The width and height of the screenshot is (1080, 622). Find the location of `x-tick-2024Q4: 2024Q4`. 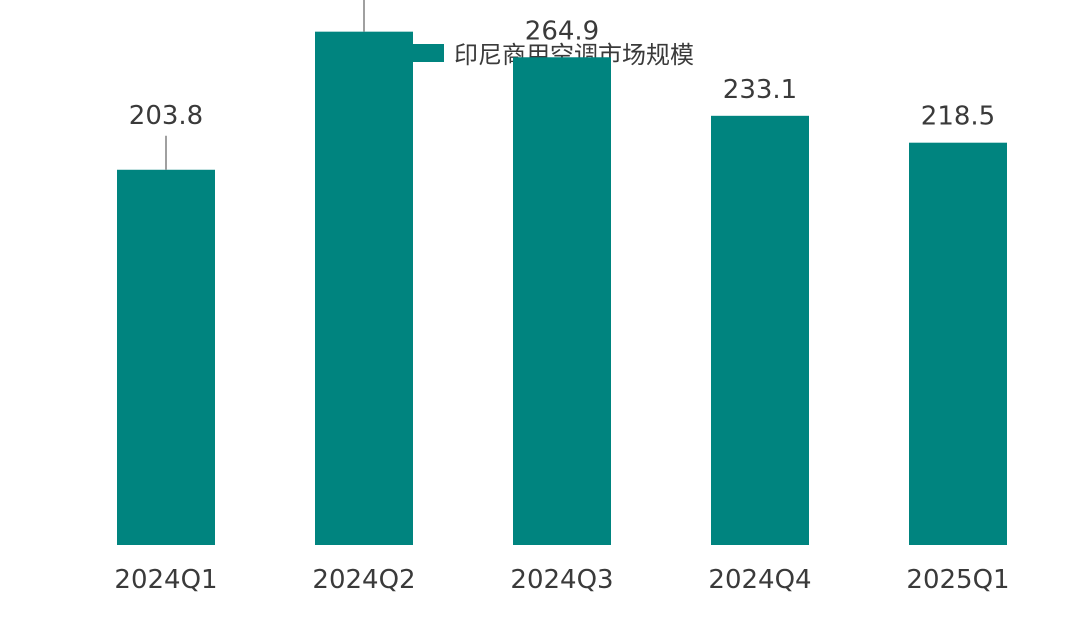

x-tick-2024Q4: 2024Q4 is located at coordinates (759, 580).